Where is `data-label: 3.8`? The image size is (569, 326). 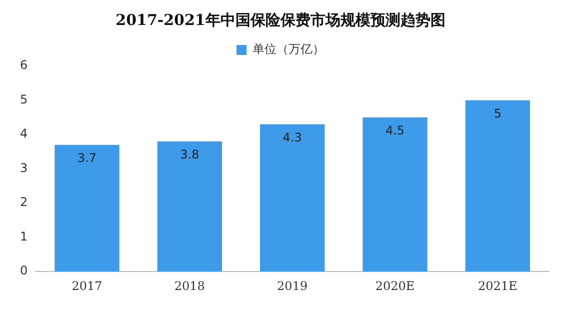 data-label: 3.8 is located at coordinates (190, 155).